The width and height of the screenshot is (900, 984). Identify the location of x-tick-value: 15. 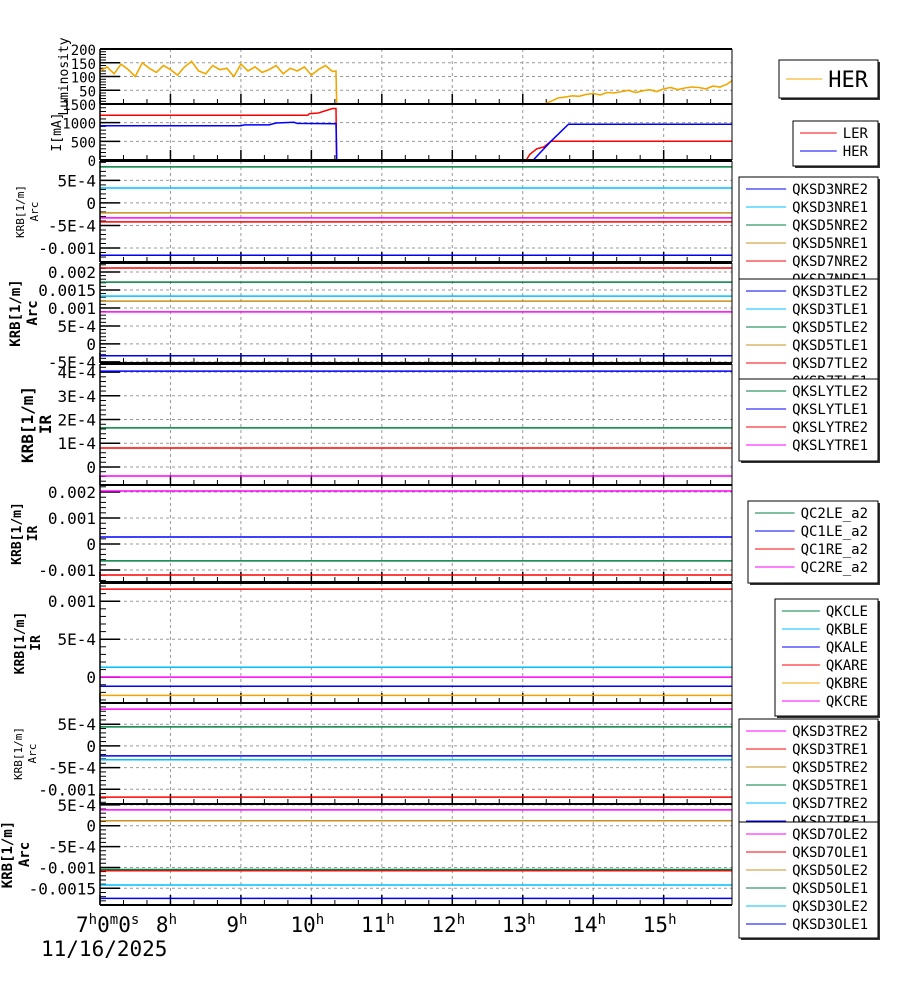
(655, 925).